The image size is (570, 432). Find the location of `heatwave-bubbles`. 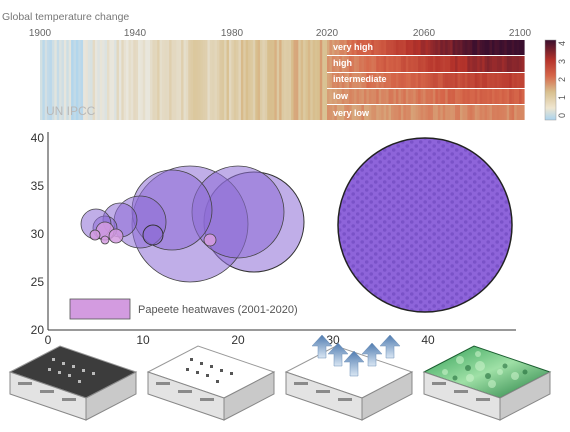

heatwave-bubbles is located at coordinates (192, 224).